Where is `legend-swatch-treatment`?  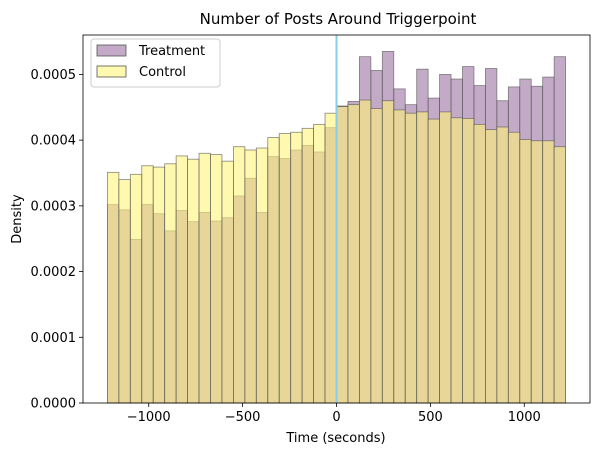
legend-swatch-treatment is located at coordinates (111, 50).